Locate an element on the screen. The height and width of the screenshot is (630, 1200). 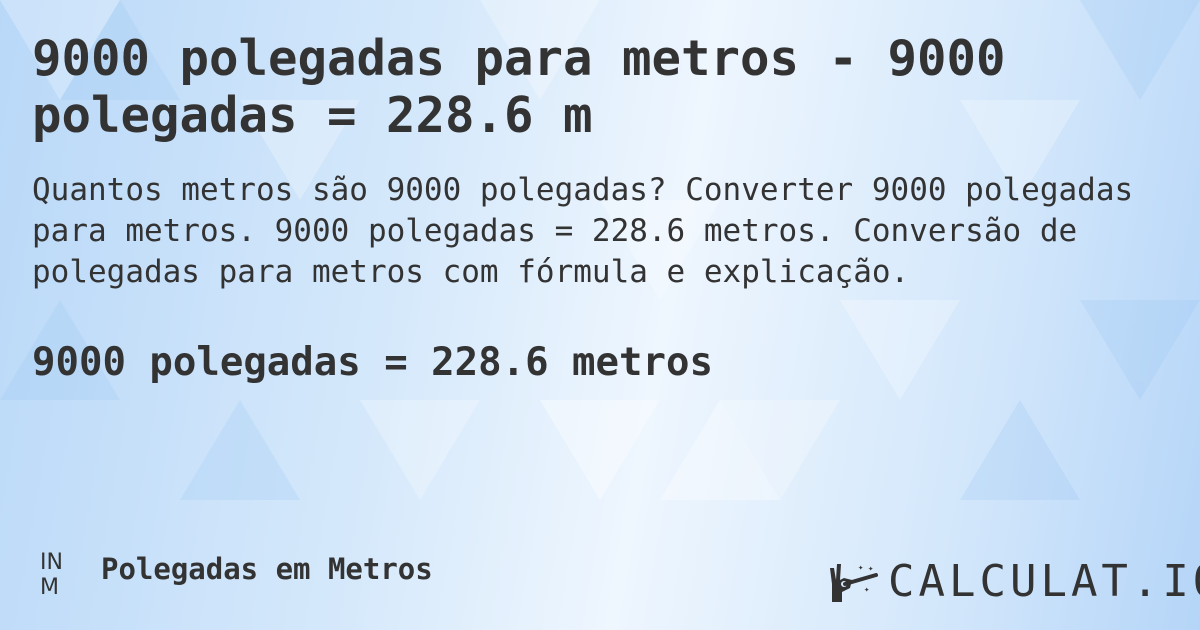
magic-hand-icon: ✦ ✦ ✦ is located at coordinates (854, 582).